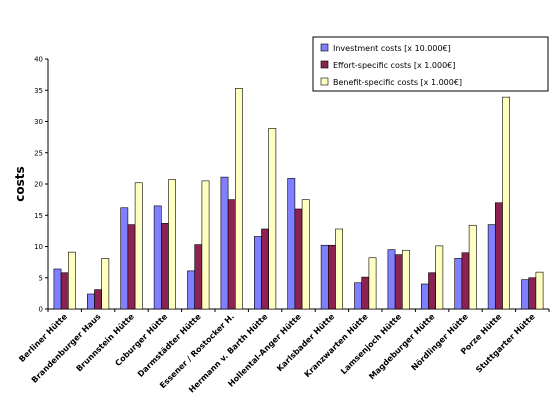  I want to click on x-category-label: Nördlinger Hütte, so click(440, 342).